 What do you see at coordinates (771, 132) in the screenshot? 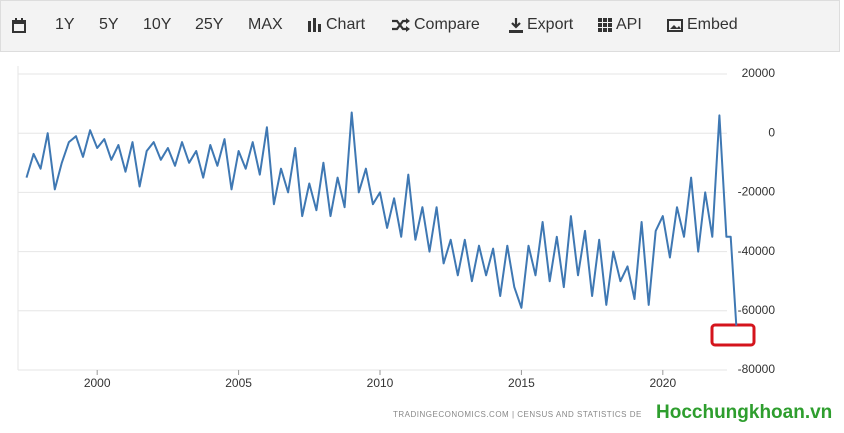
I see `y-tick-label: 0` at bounding box center [771, 132].